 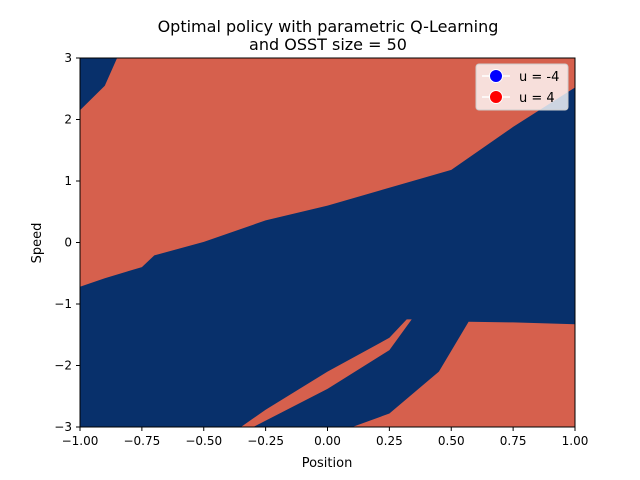 I want to click on y-tick-label: 2, so click(x=68, y=120).